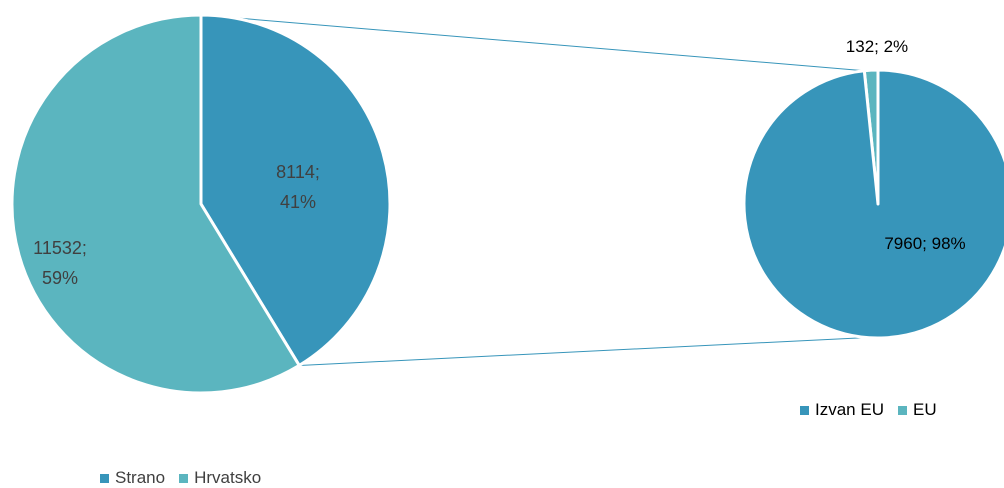  Describe the element at coordinates (924, 243) in the screenshot. I see `slice-label-izvan-eu: 7960; 98%` at that location.